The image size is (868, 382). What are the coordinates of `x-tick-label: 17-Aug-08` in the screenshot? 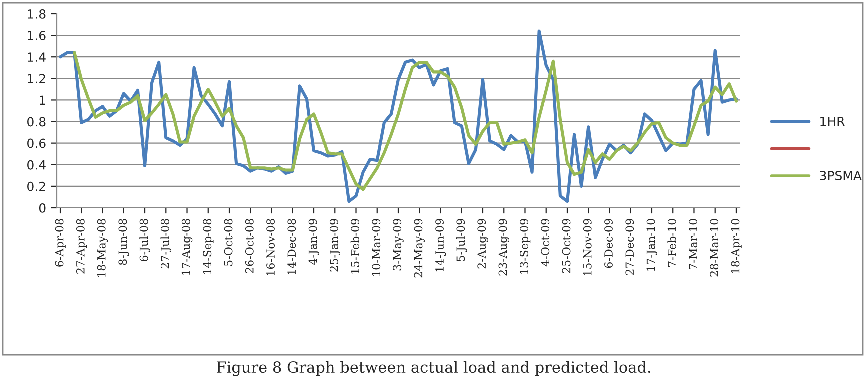 It's located at (187, 247).